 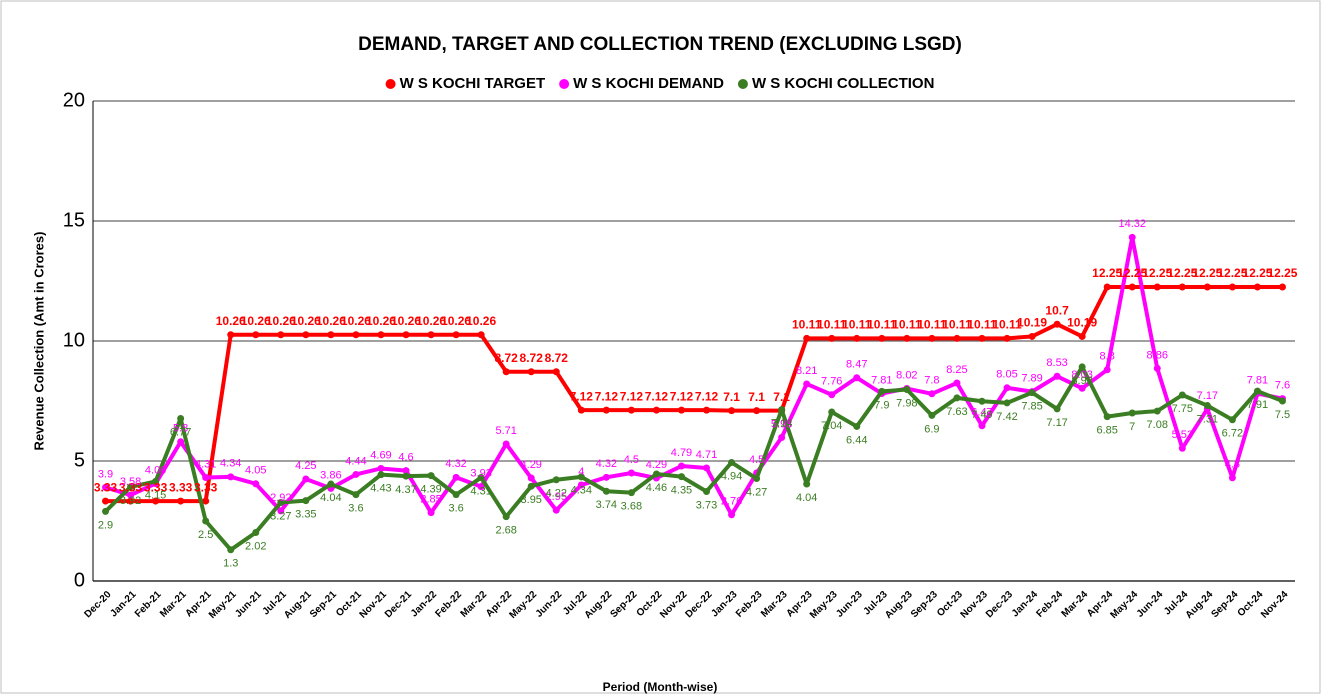 What do you see at coordinates (781, 424) in the screenshot?
I see `data-label: 5.98` at bounding box center [781, 424].